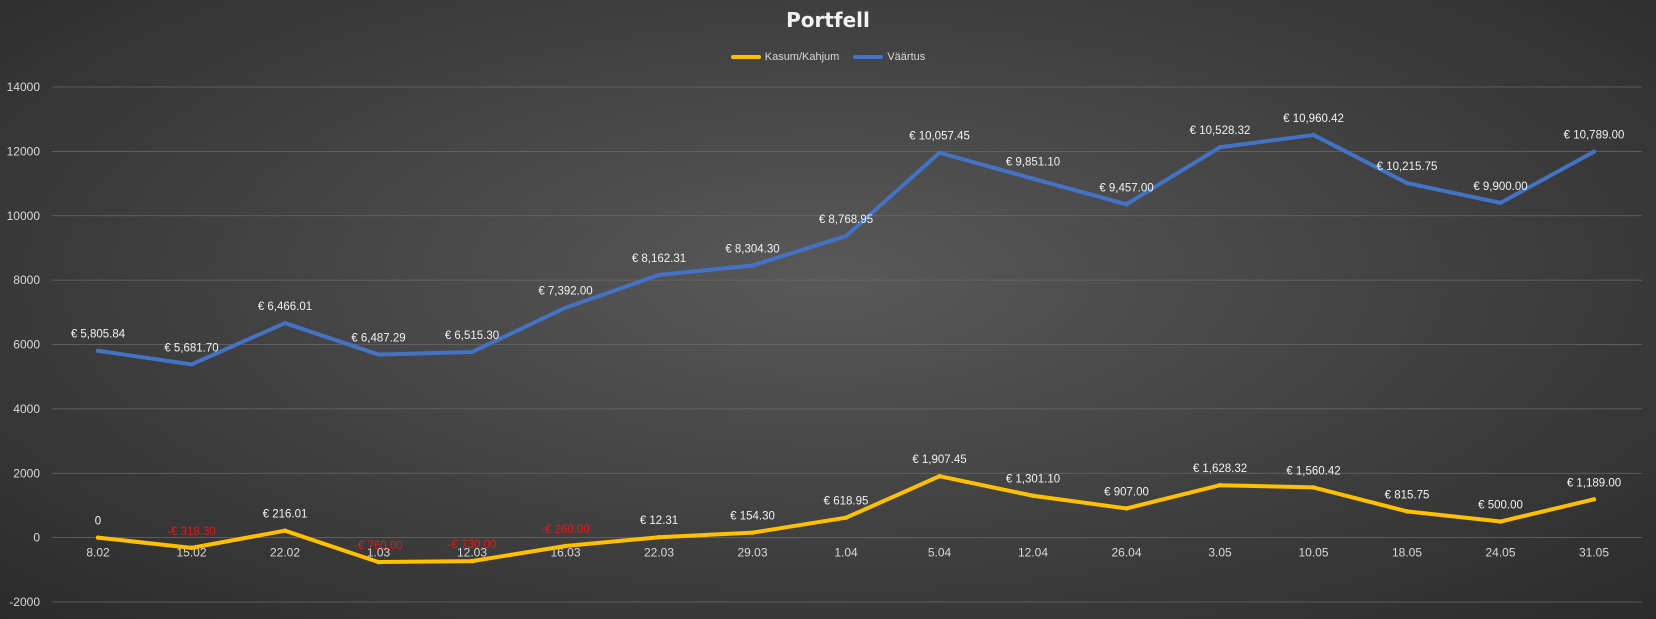 The height and width of the screenshot is (619, 1656). I want to click on data-label: € 5,681.70, so click(191, 348).